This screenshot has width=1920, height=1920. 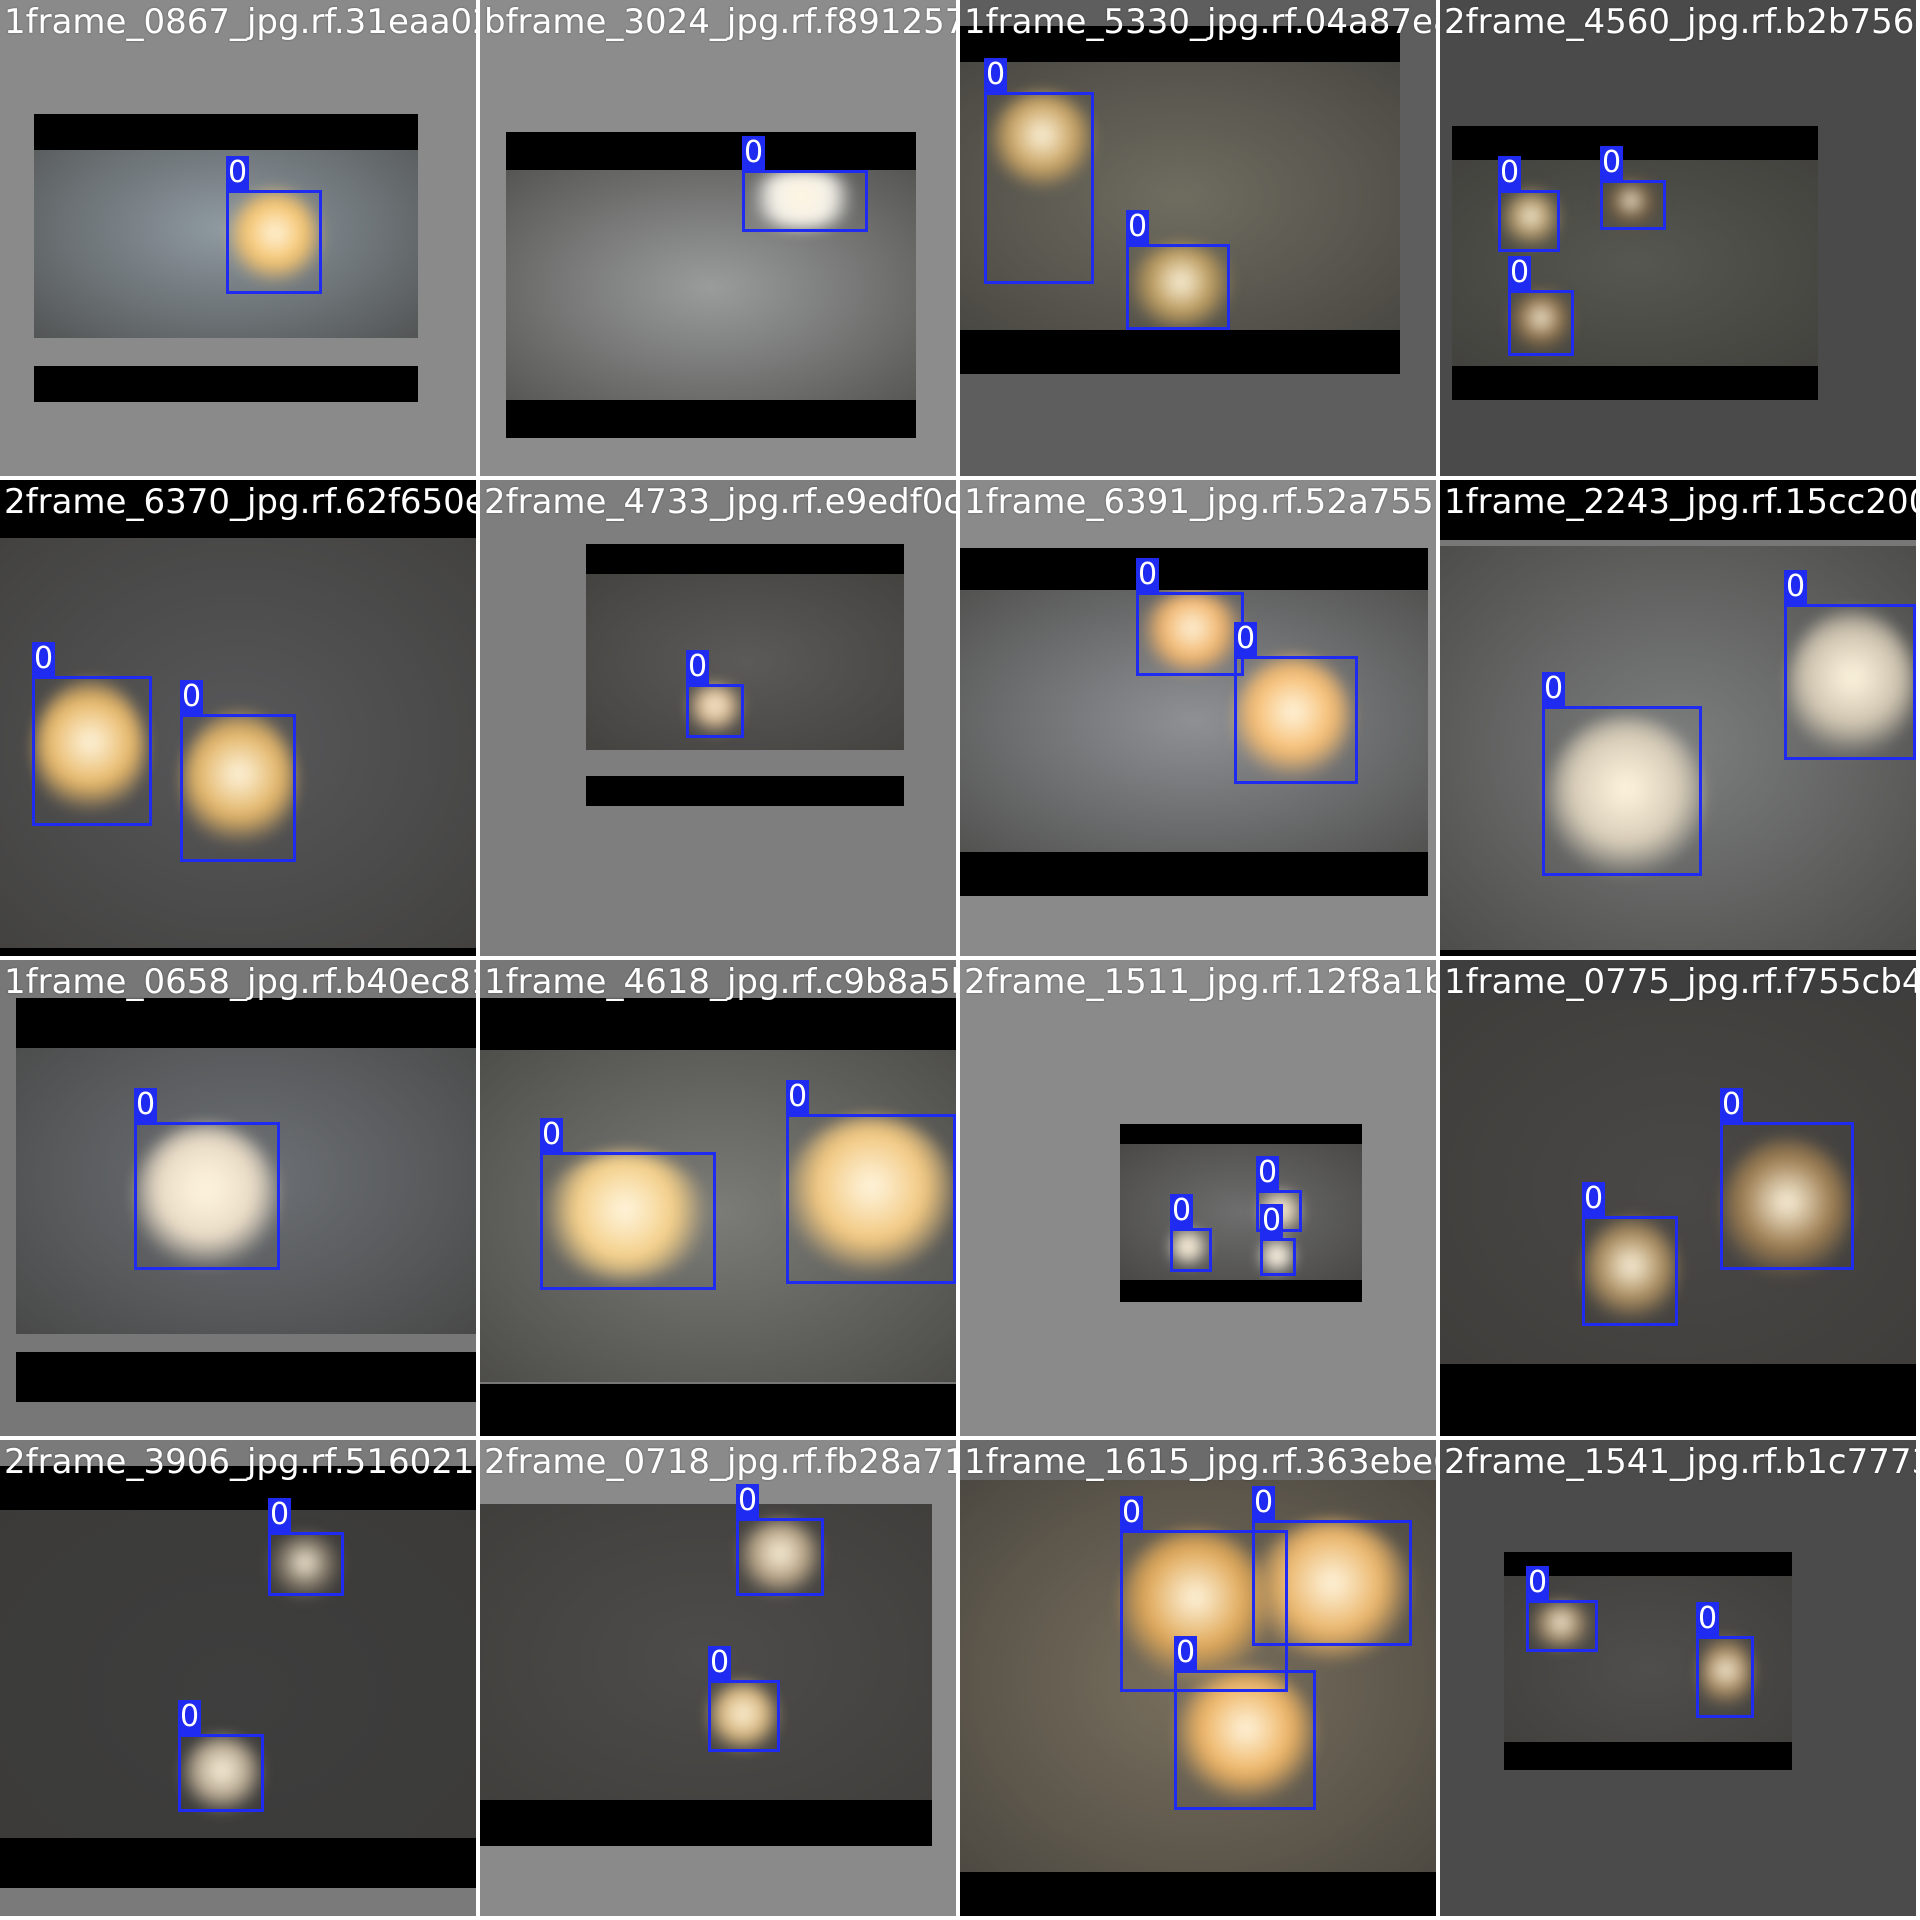 I want to click on tile-filename: 1frame_6391_jpg.rf.52a7551f0427384366e6, so click(x=1200, y=502).